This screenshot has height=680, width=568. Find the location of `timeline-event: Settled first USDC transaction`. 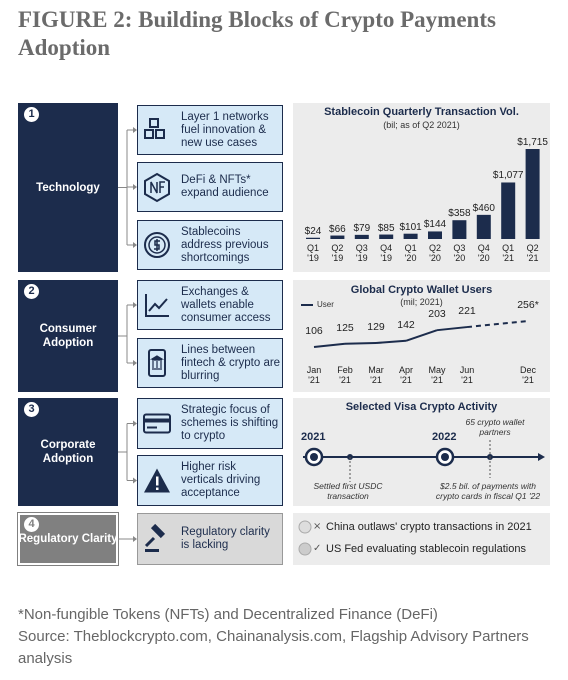

timeline-event: Settled first USDC transaction is located at coordinates (348, 491).